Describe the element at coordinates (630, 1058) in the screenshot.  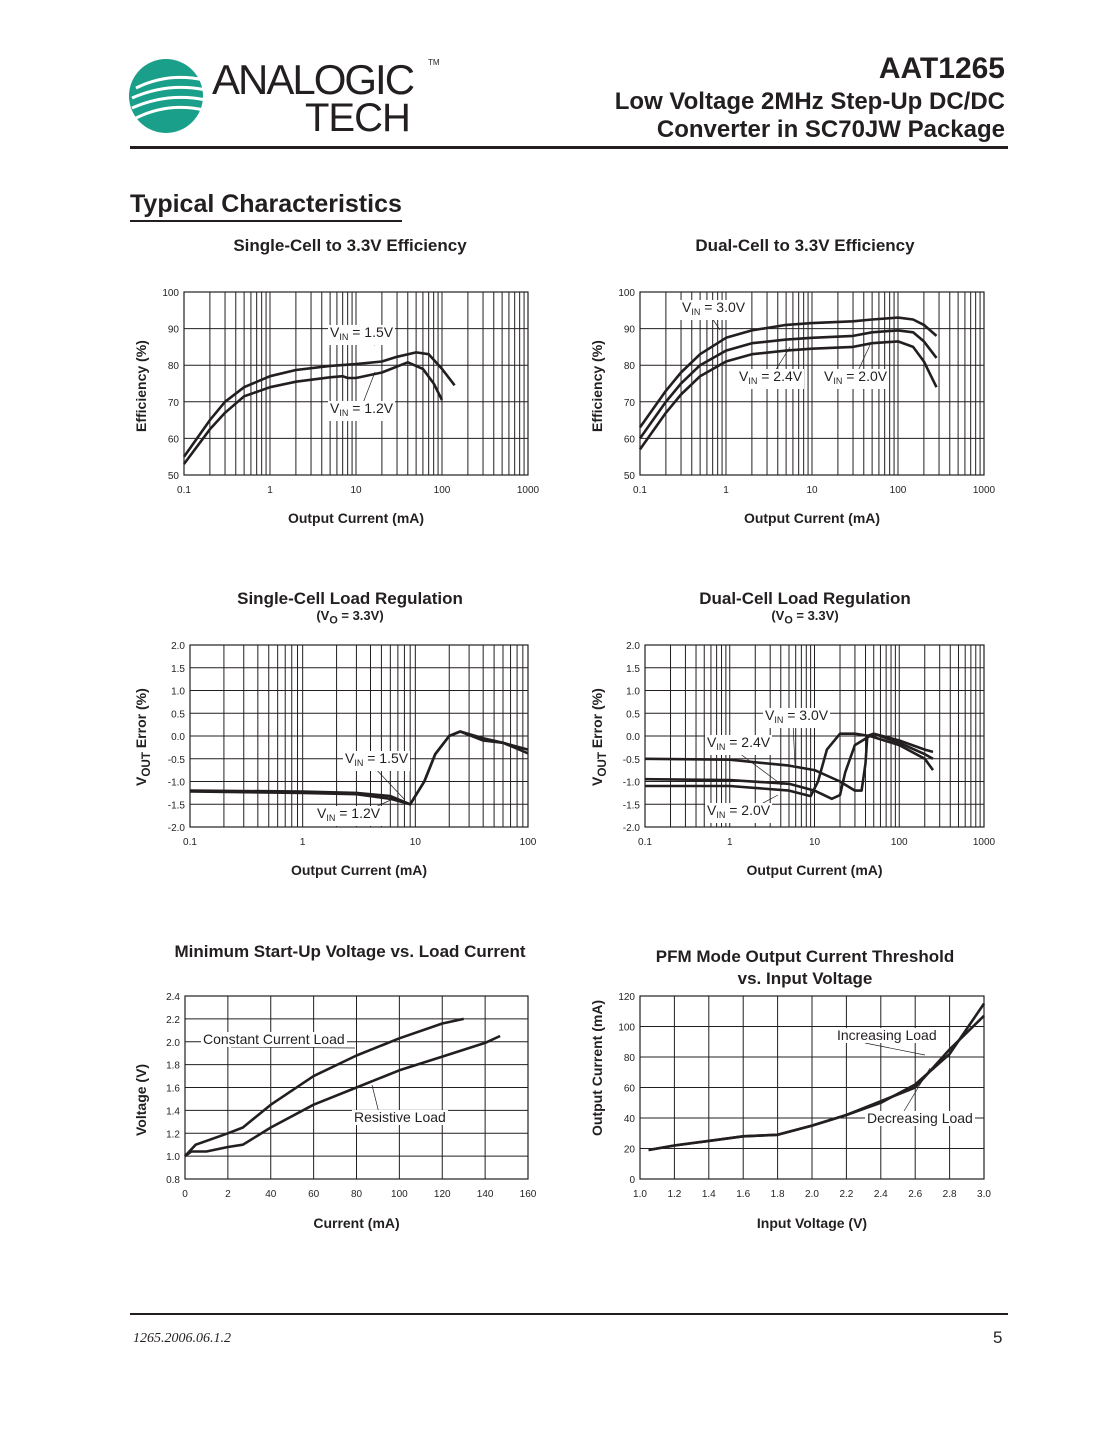
I see `y-tick-label: 80` at that location.